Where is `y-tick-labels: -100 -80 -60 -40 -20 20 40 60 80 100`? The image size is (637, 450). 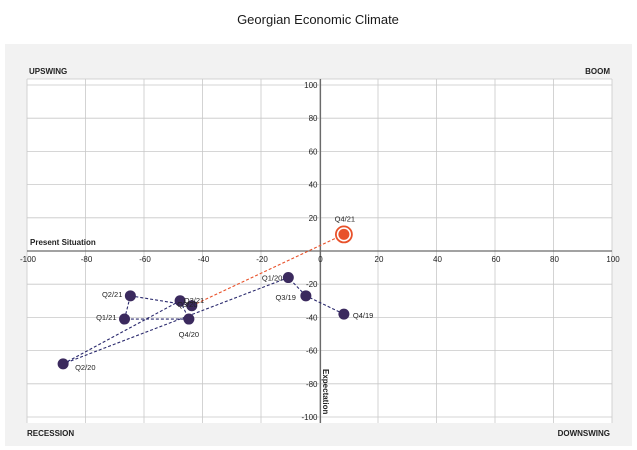 y-tick-labels: -100 -80 -60 -40 -20 20 40 60 80 100 is located at coordinates (309, 251).